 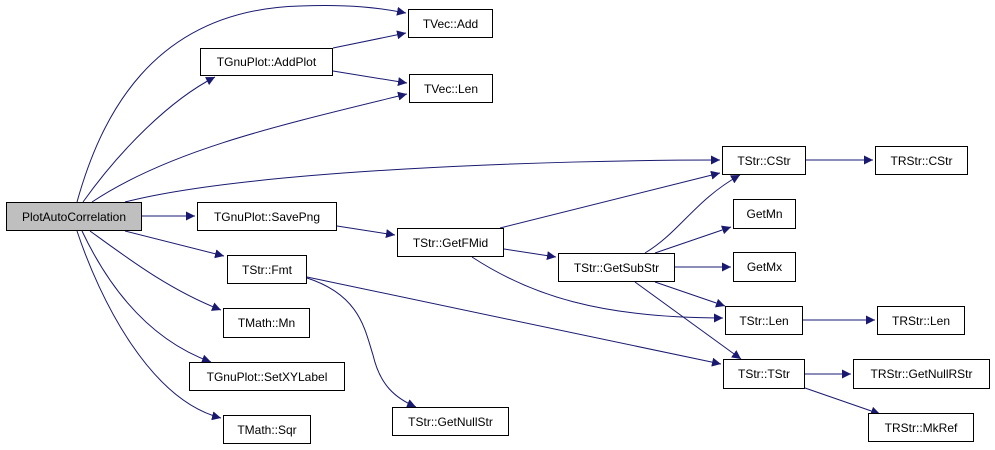 I want to click on node-tgnuplot-setxylabel: TGnuPlot::SetXYLabel, so click(x=267, y=376).